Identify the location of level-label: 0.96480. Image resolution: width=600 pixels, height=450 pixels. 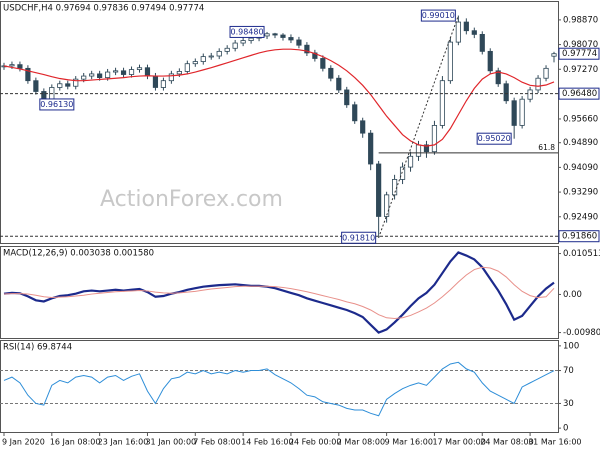
(579, 94).